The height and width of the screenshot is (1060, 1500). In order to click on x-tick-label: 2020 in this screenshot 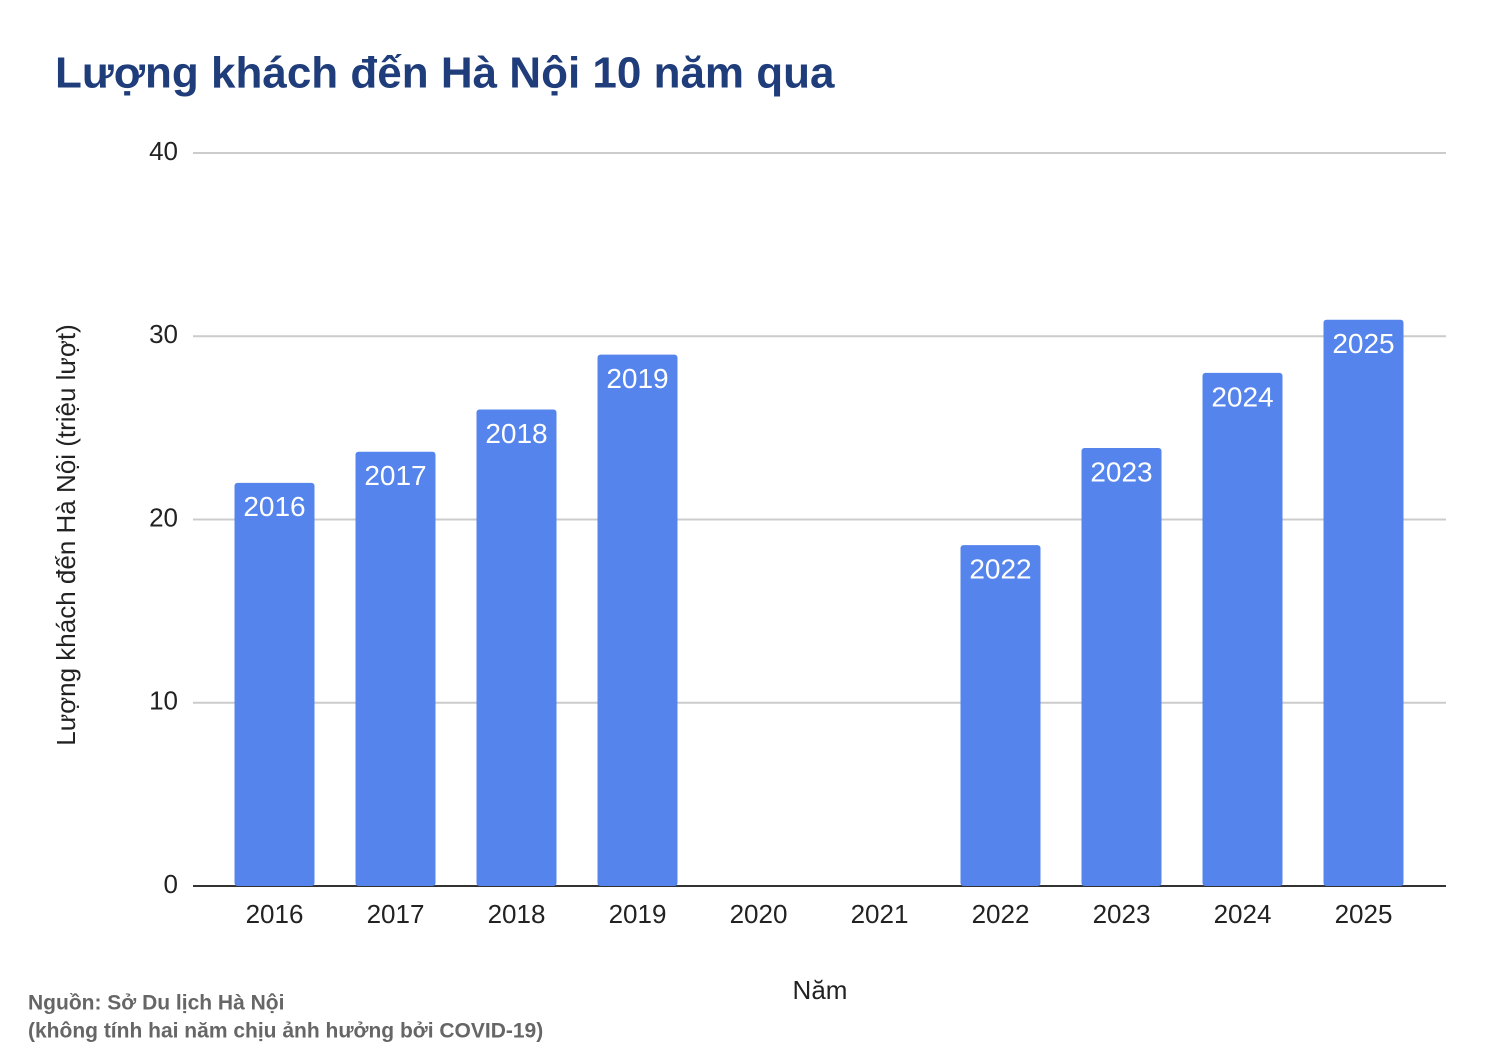, I will do `click(759, 914)`.